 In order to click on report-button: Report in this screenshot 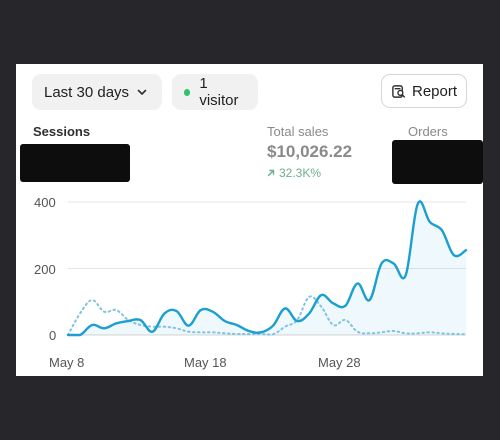, I will do `click(424, 91)`.